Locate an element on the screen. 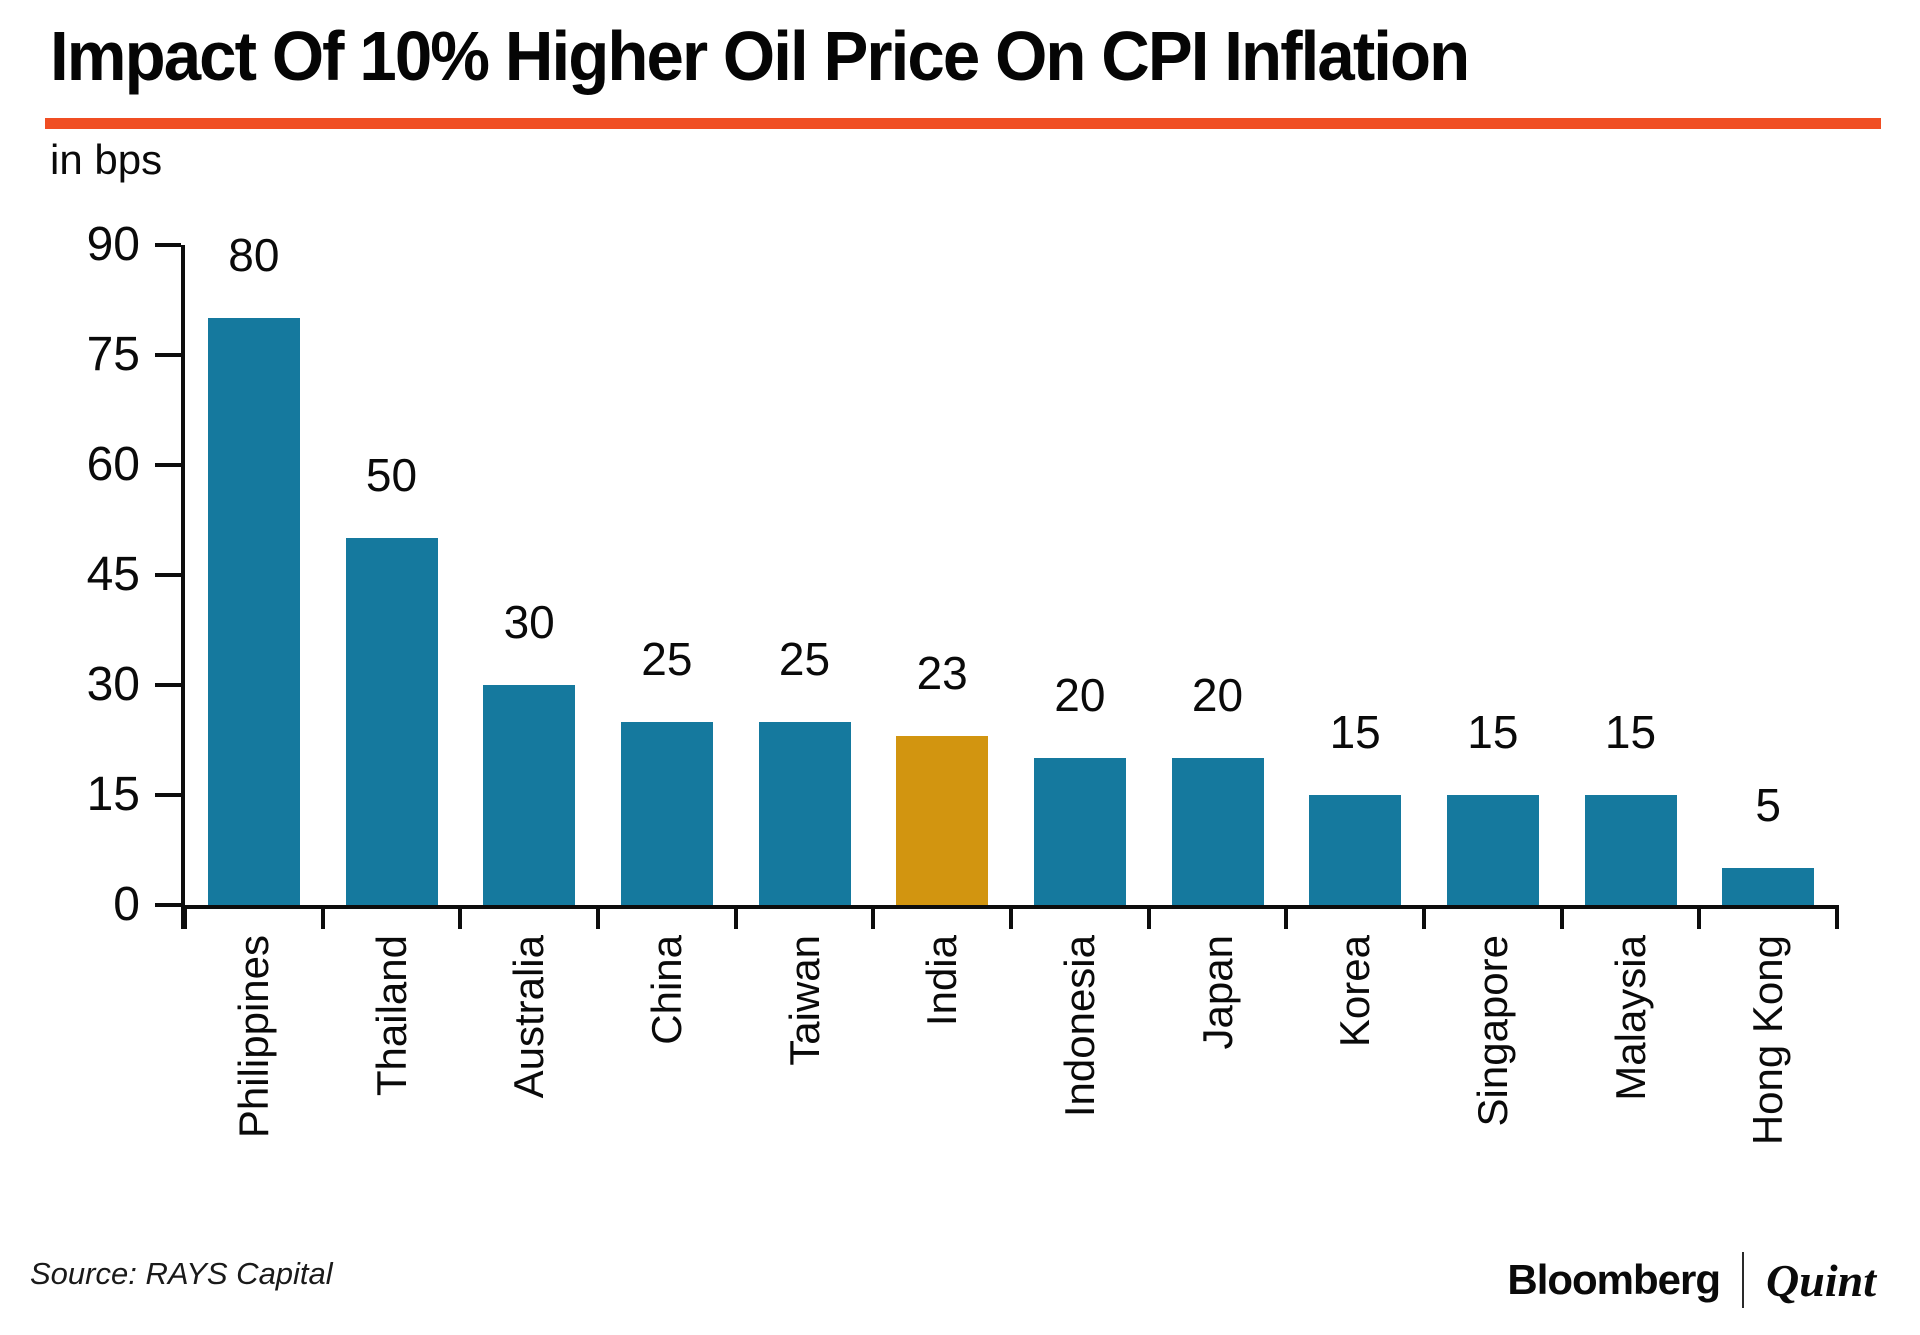 This screenshot has height=1335, width=1920. brand-bloomberg-logo: Bloomberg is located at coordinates (1614, 1279).